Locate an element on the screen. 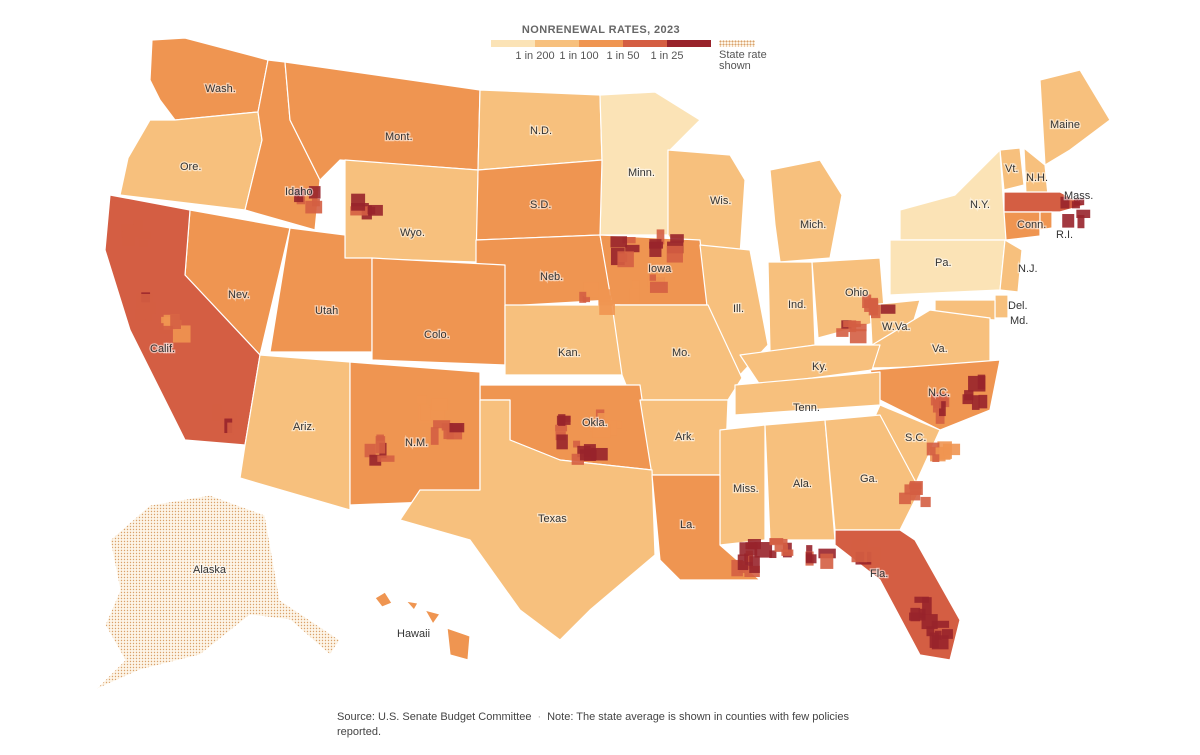 The width and height of the screenshot is (1200, 755). state-shape-ga is located at coordinates (872, 472).